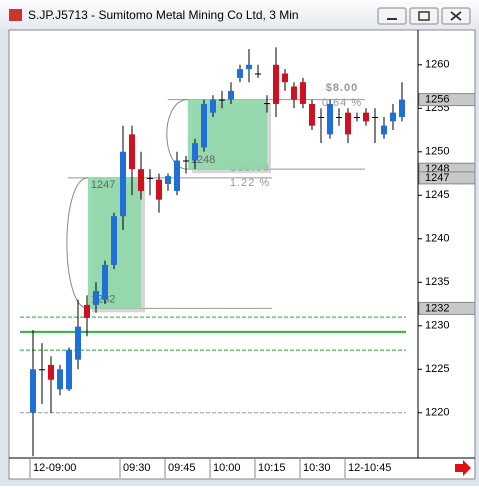 This screenshot has height=491, width=479. What do you see at coordinates (369, 468) in the screenshot?
I see `x-tick-label: 12-10:45` at bounding box center [369, 468].